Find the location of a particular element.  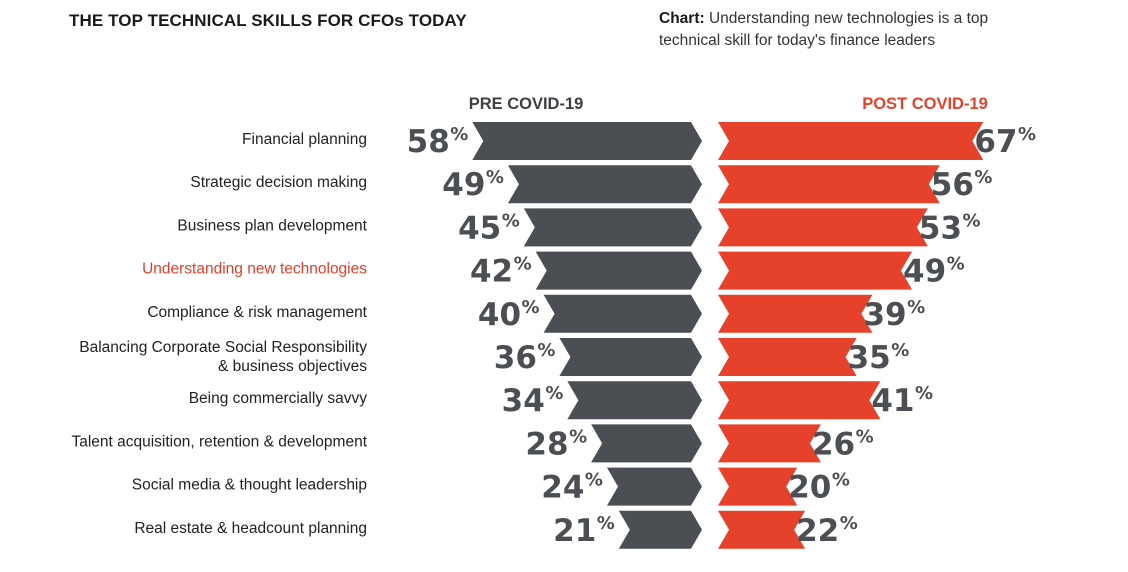

category-label: Social media & thought leadership is located at coordinates (249, 485).